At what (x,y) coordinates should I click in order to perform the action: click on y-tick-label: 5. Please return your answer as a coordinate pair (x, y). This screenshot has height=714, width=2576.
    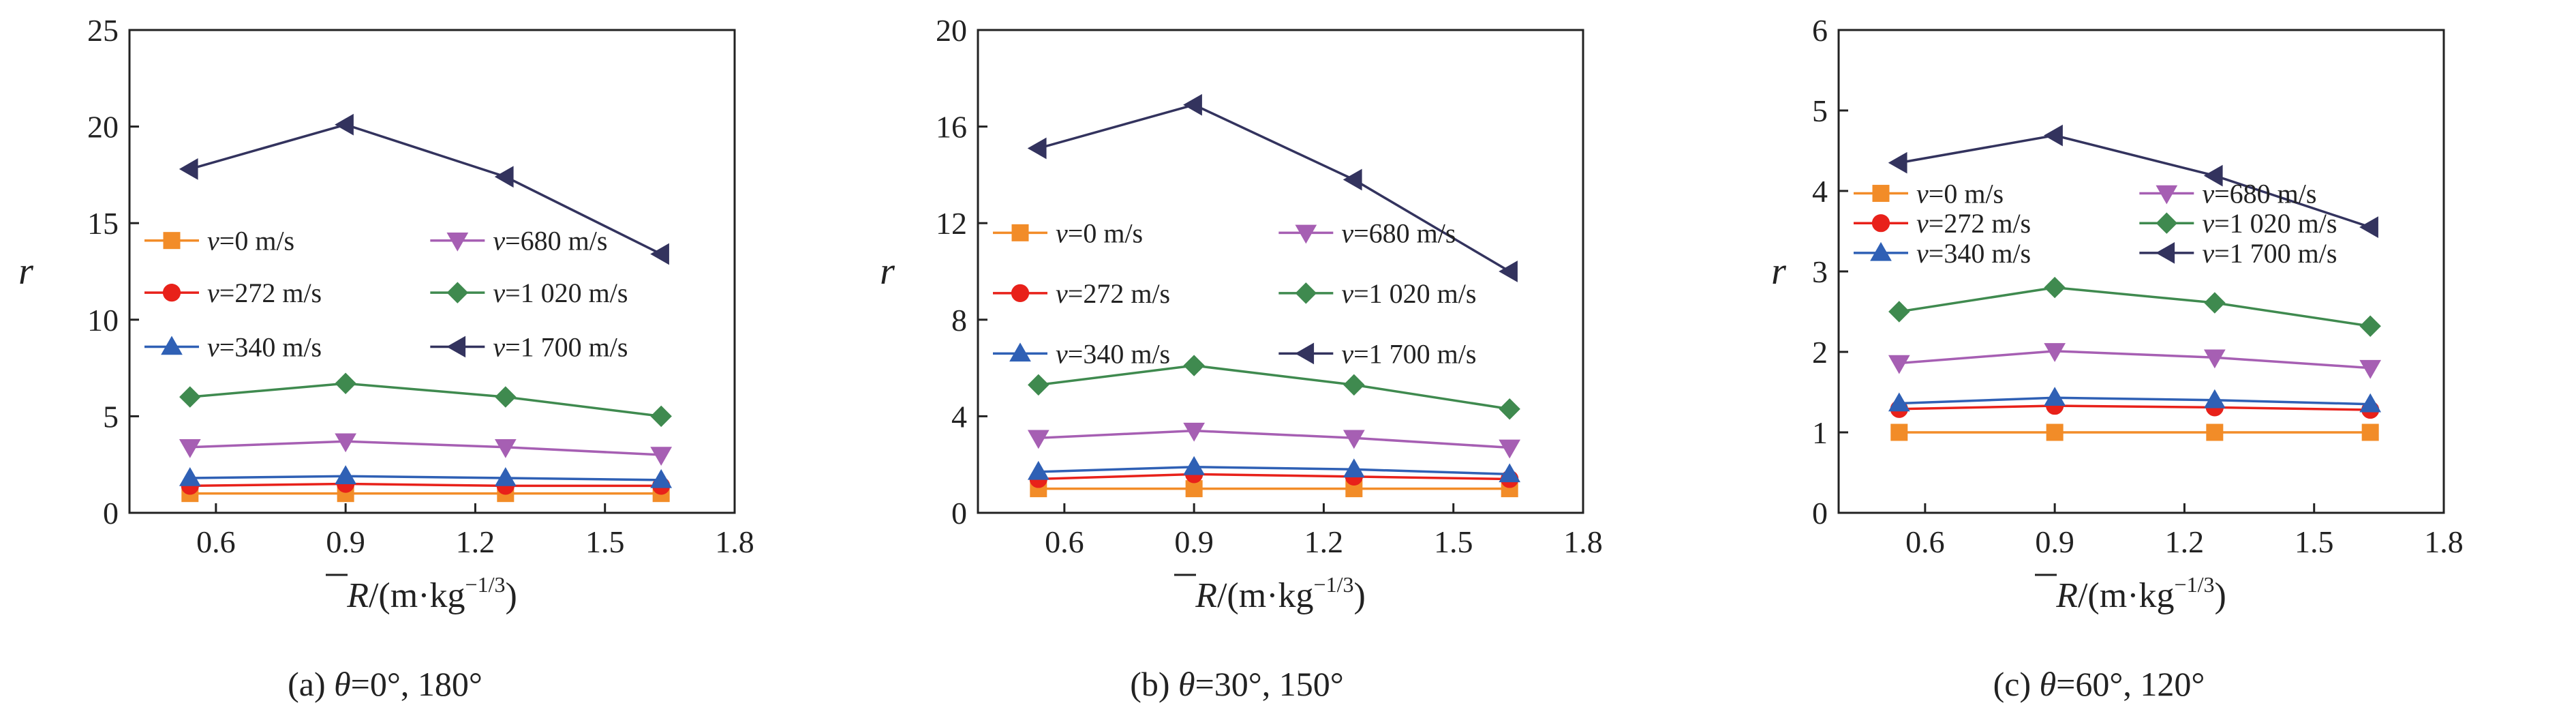
    Looking at the image, I should click on (1820, 110).